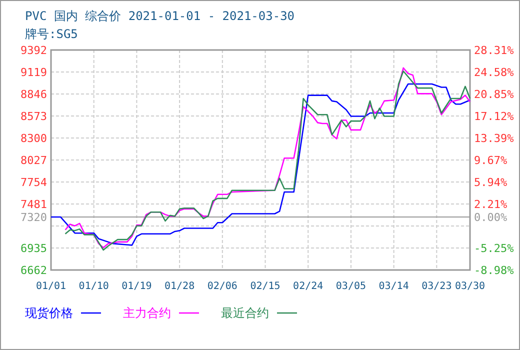  I want to click on y-tick-label: 9119, so click(33, 72).